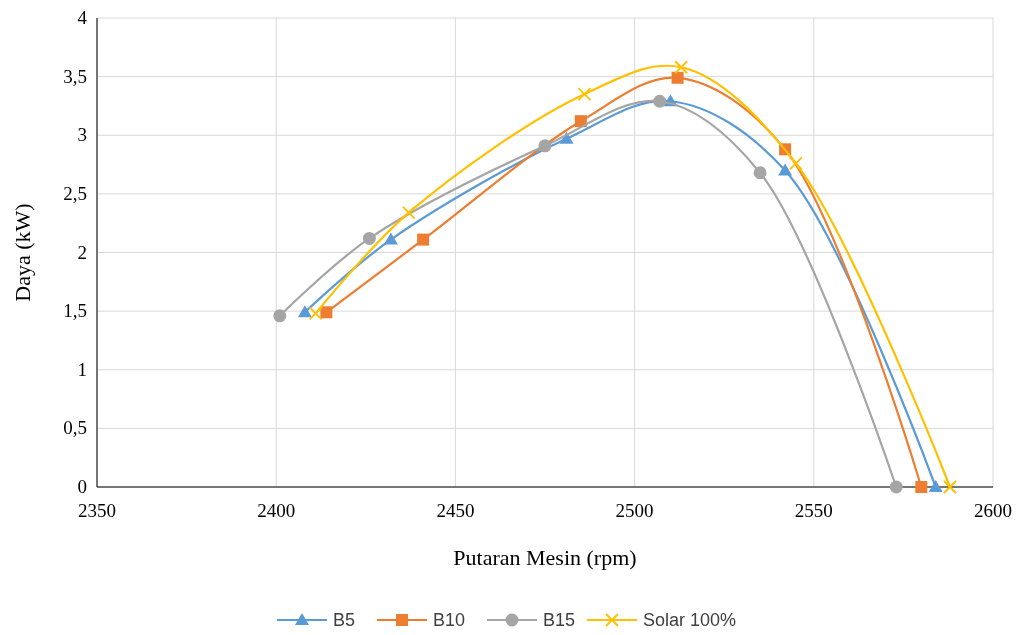 This screenshot has width=1024, height=635. Describe the element at coordinates (344, 620) in the screenshot. I see `legend-label: B5` at that location.